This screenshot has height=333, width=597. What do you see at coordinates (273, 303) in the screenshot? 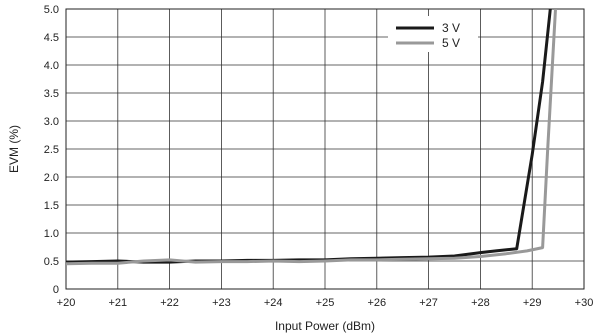
I see `x-tick-label: +24` at bounding box center [273, 303].